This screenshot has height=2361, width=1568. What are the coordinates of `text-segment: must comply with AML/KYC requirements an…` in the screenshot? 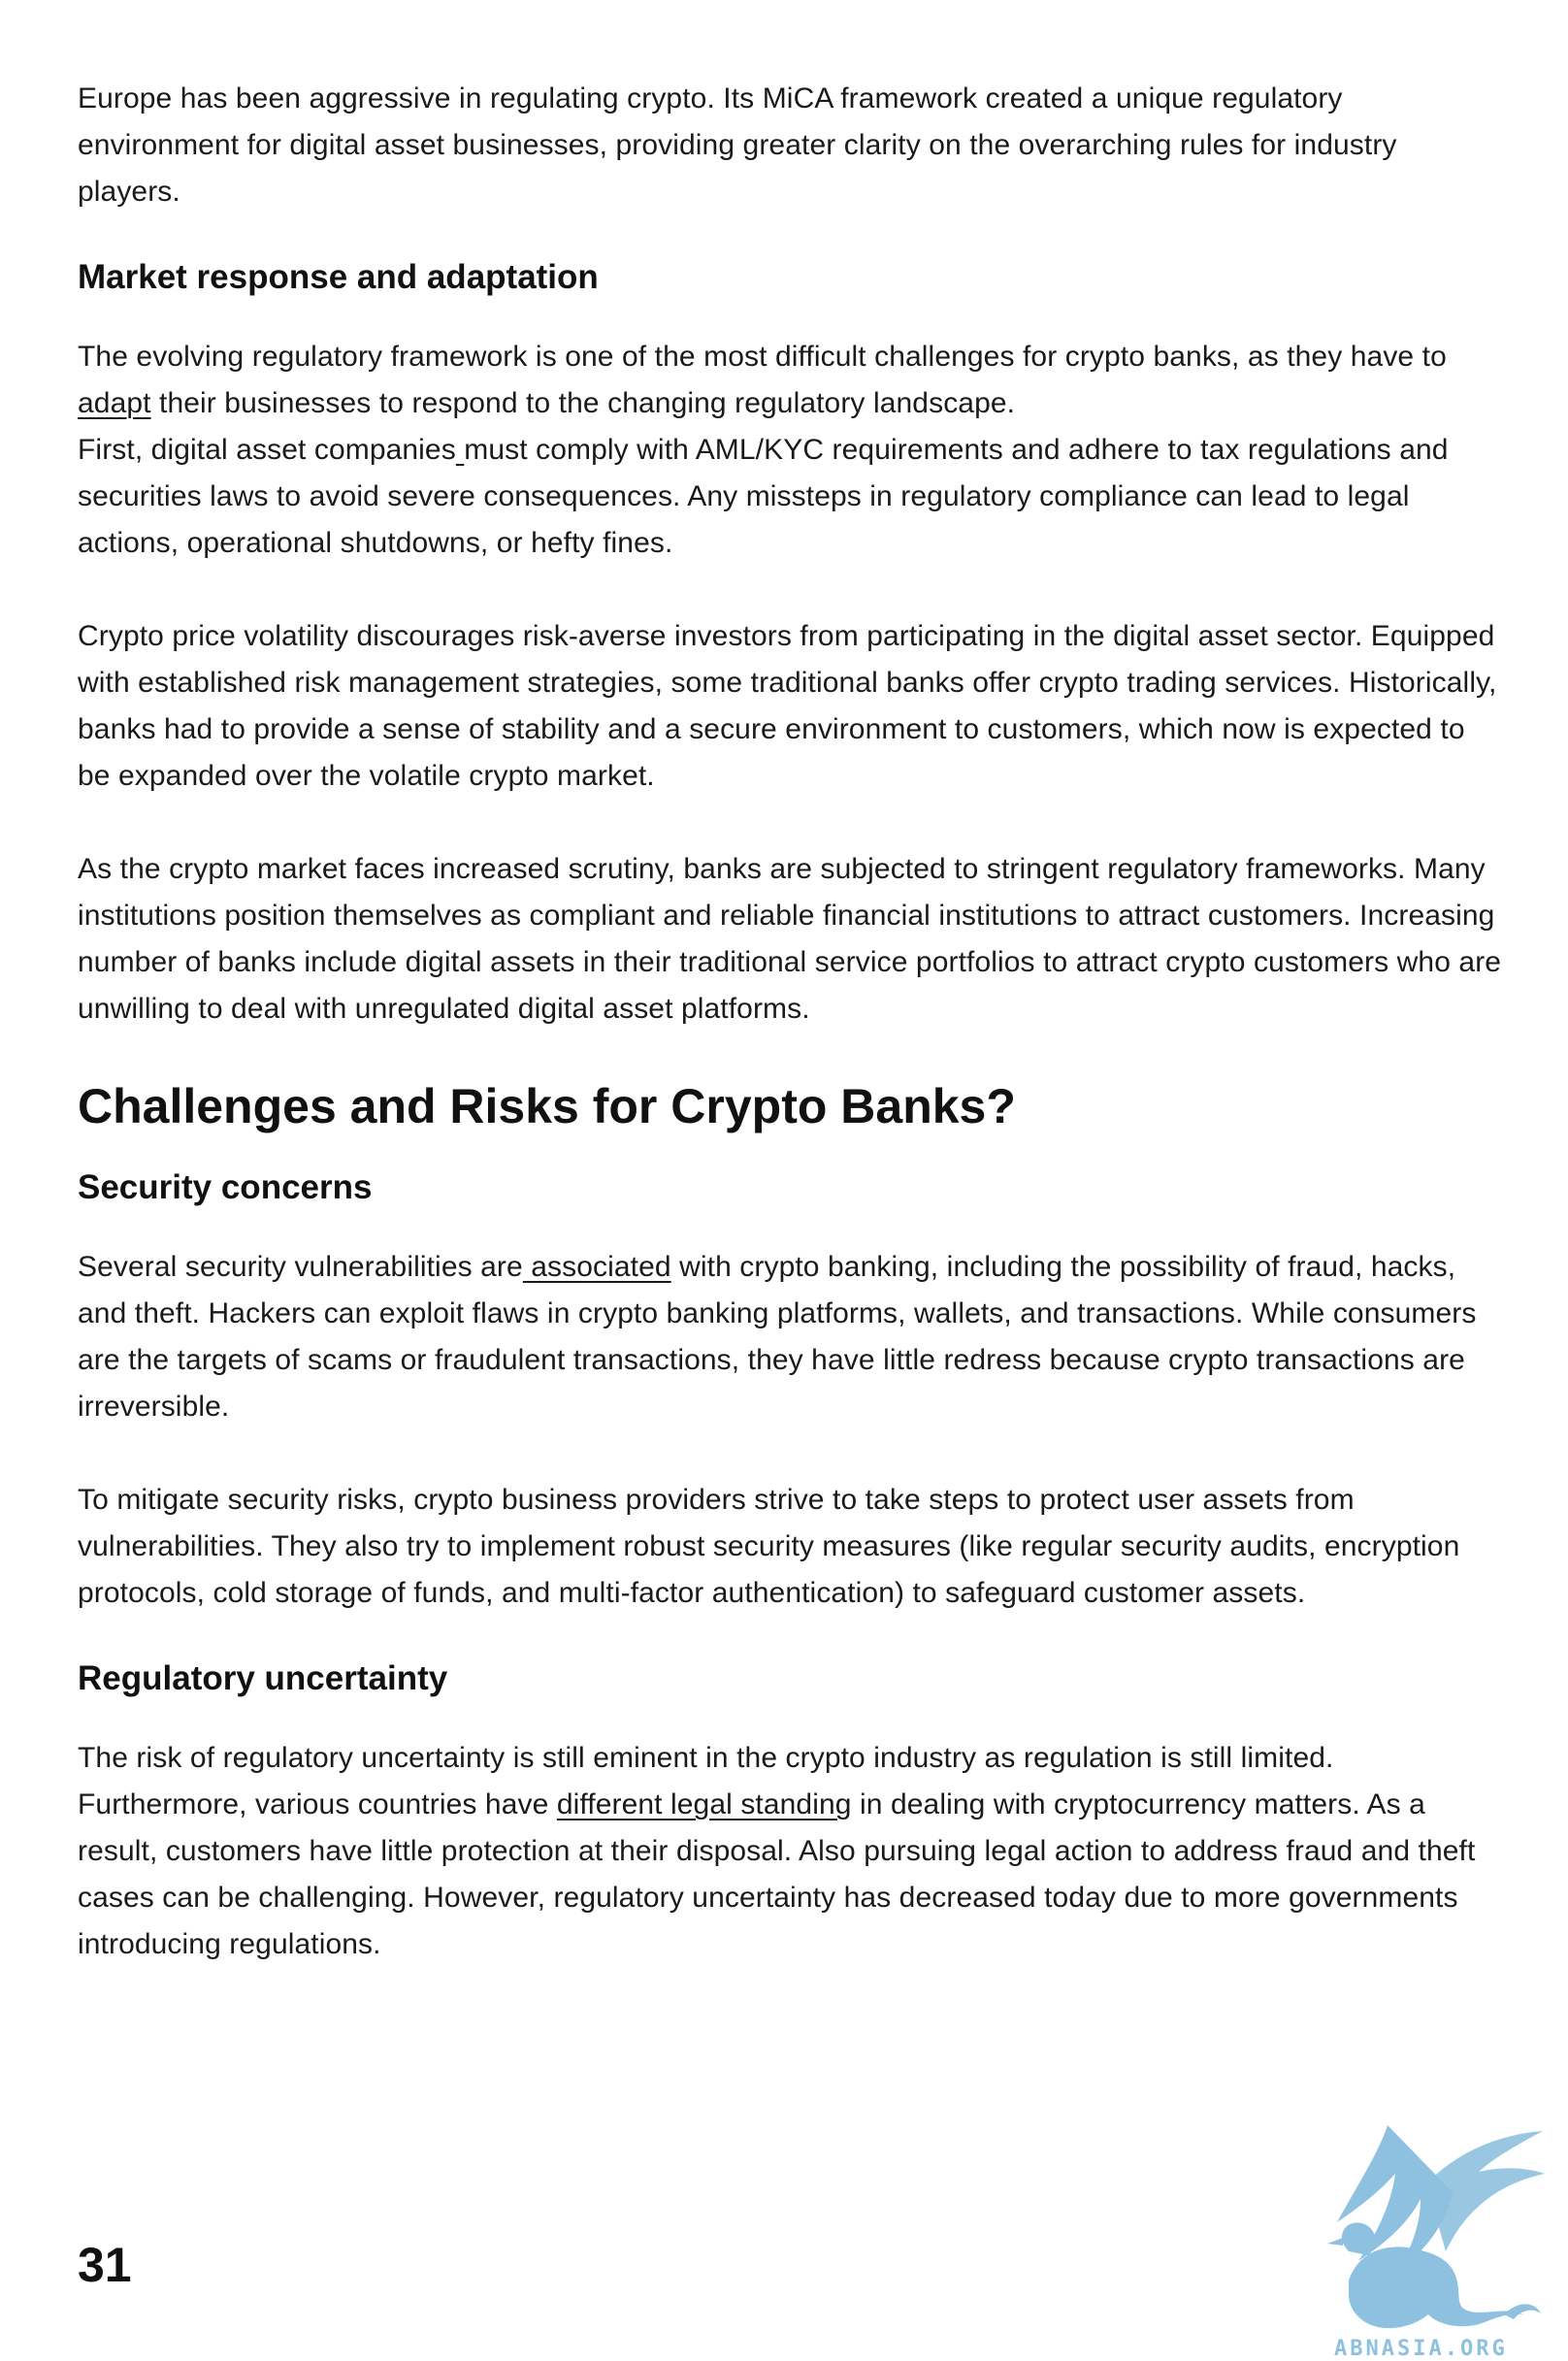 It's located at (763, 497).